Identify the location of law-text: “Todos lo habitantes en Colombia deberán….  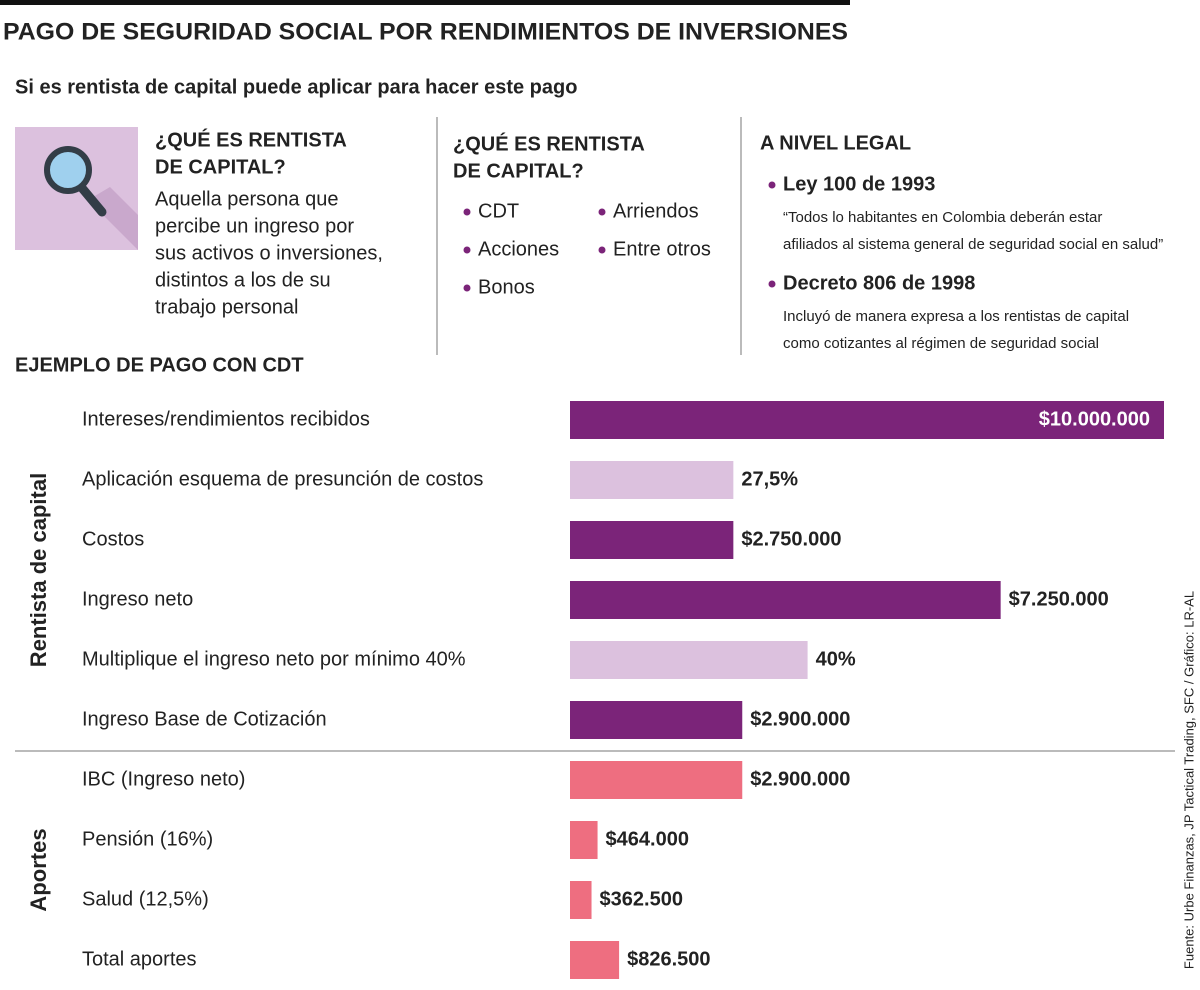
(942, 217).